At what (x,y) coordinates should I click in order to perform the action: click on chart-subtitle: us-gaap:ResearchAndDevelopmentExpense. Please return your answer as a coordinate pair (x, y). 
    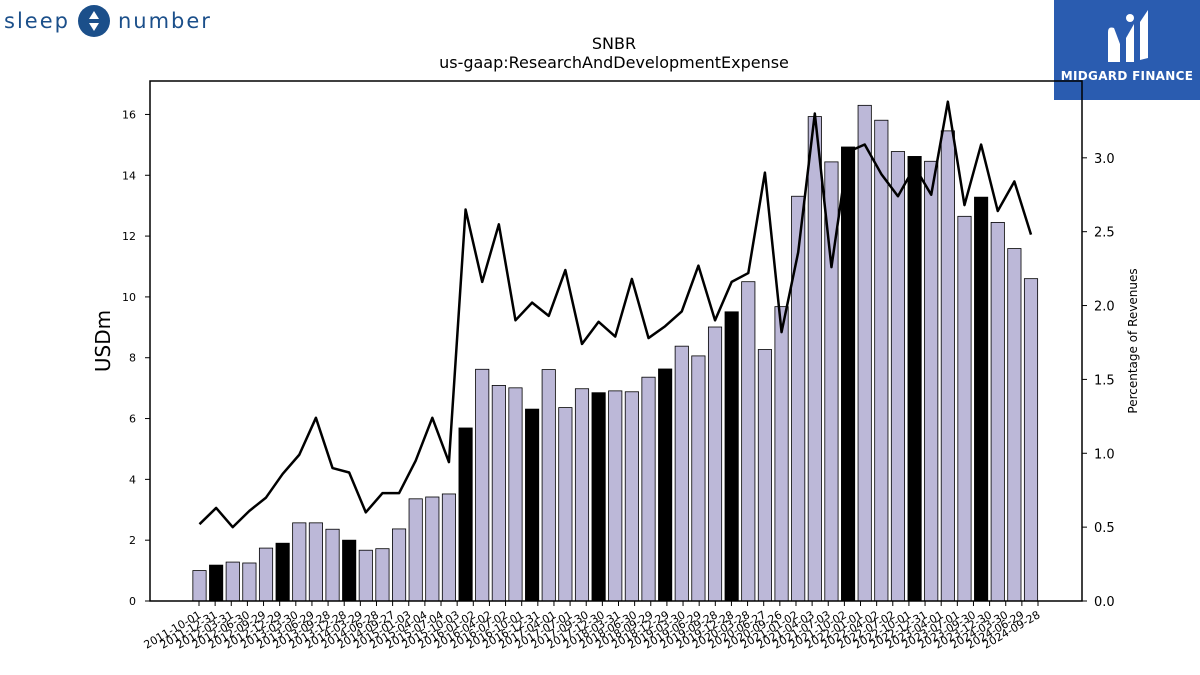
    Looking at the image, I should click on (614, 62).